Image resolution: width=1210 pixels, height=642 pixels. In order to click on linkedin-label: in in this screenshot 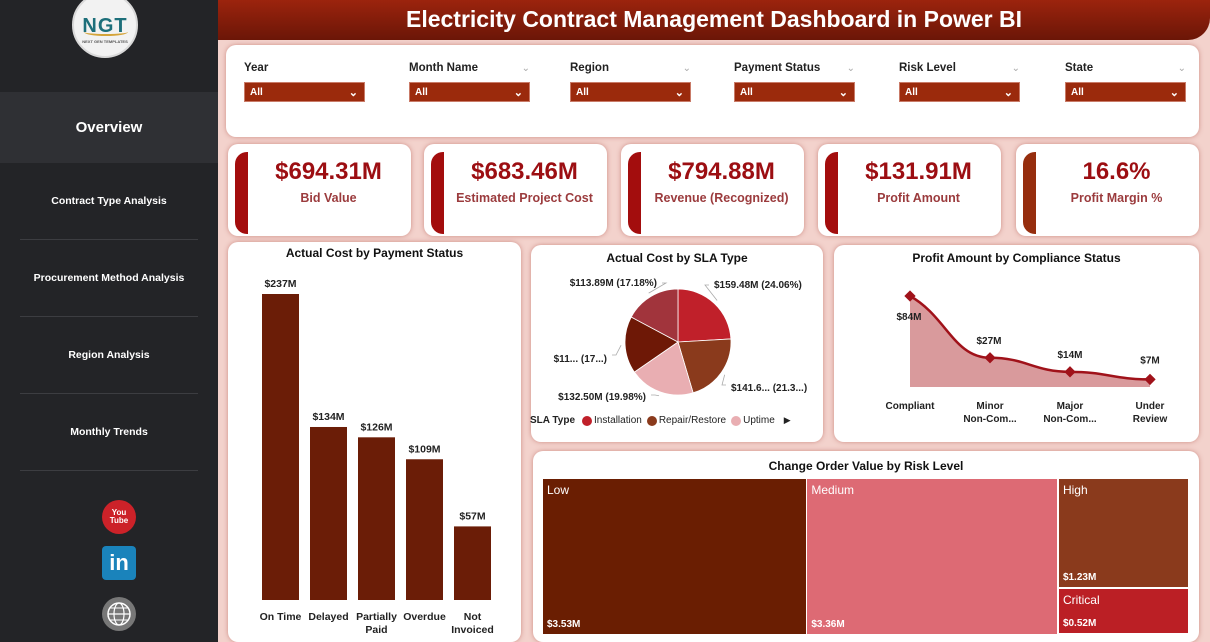, I will do `click(119, 562)`.